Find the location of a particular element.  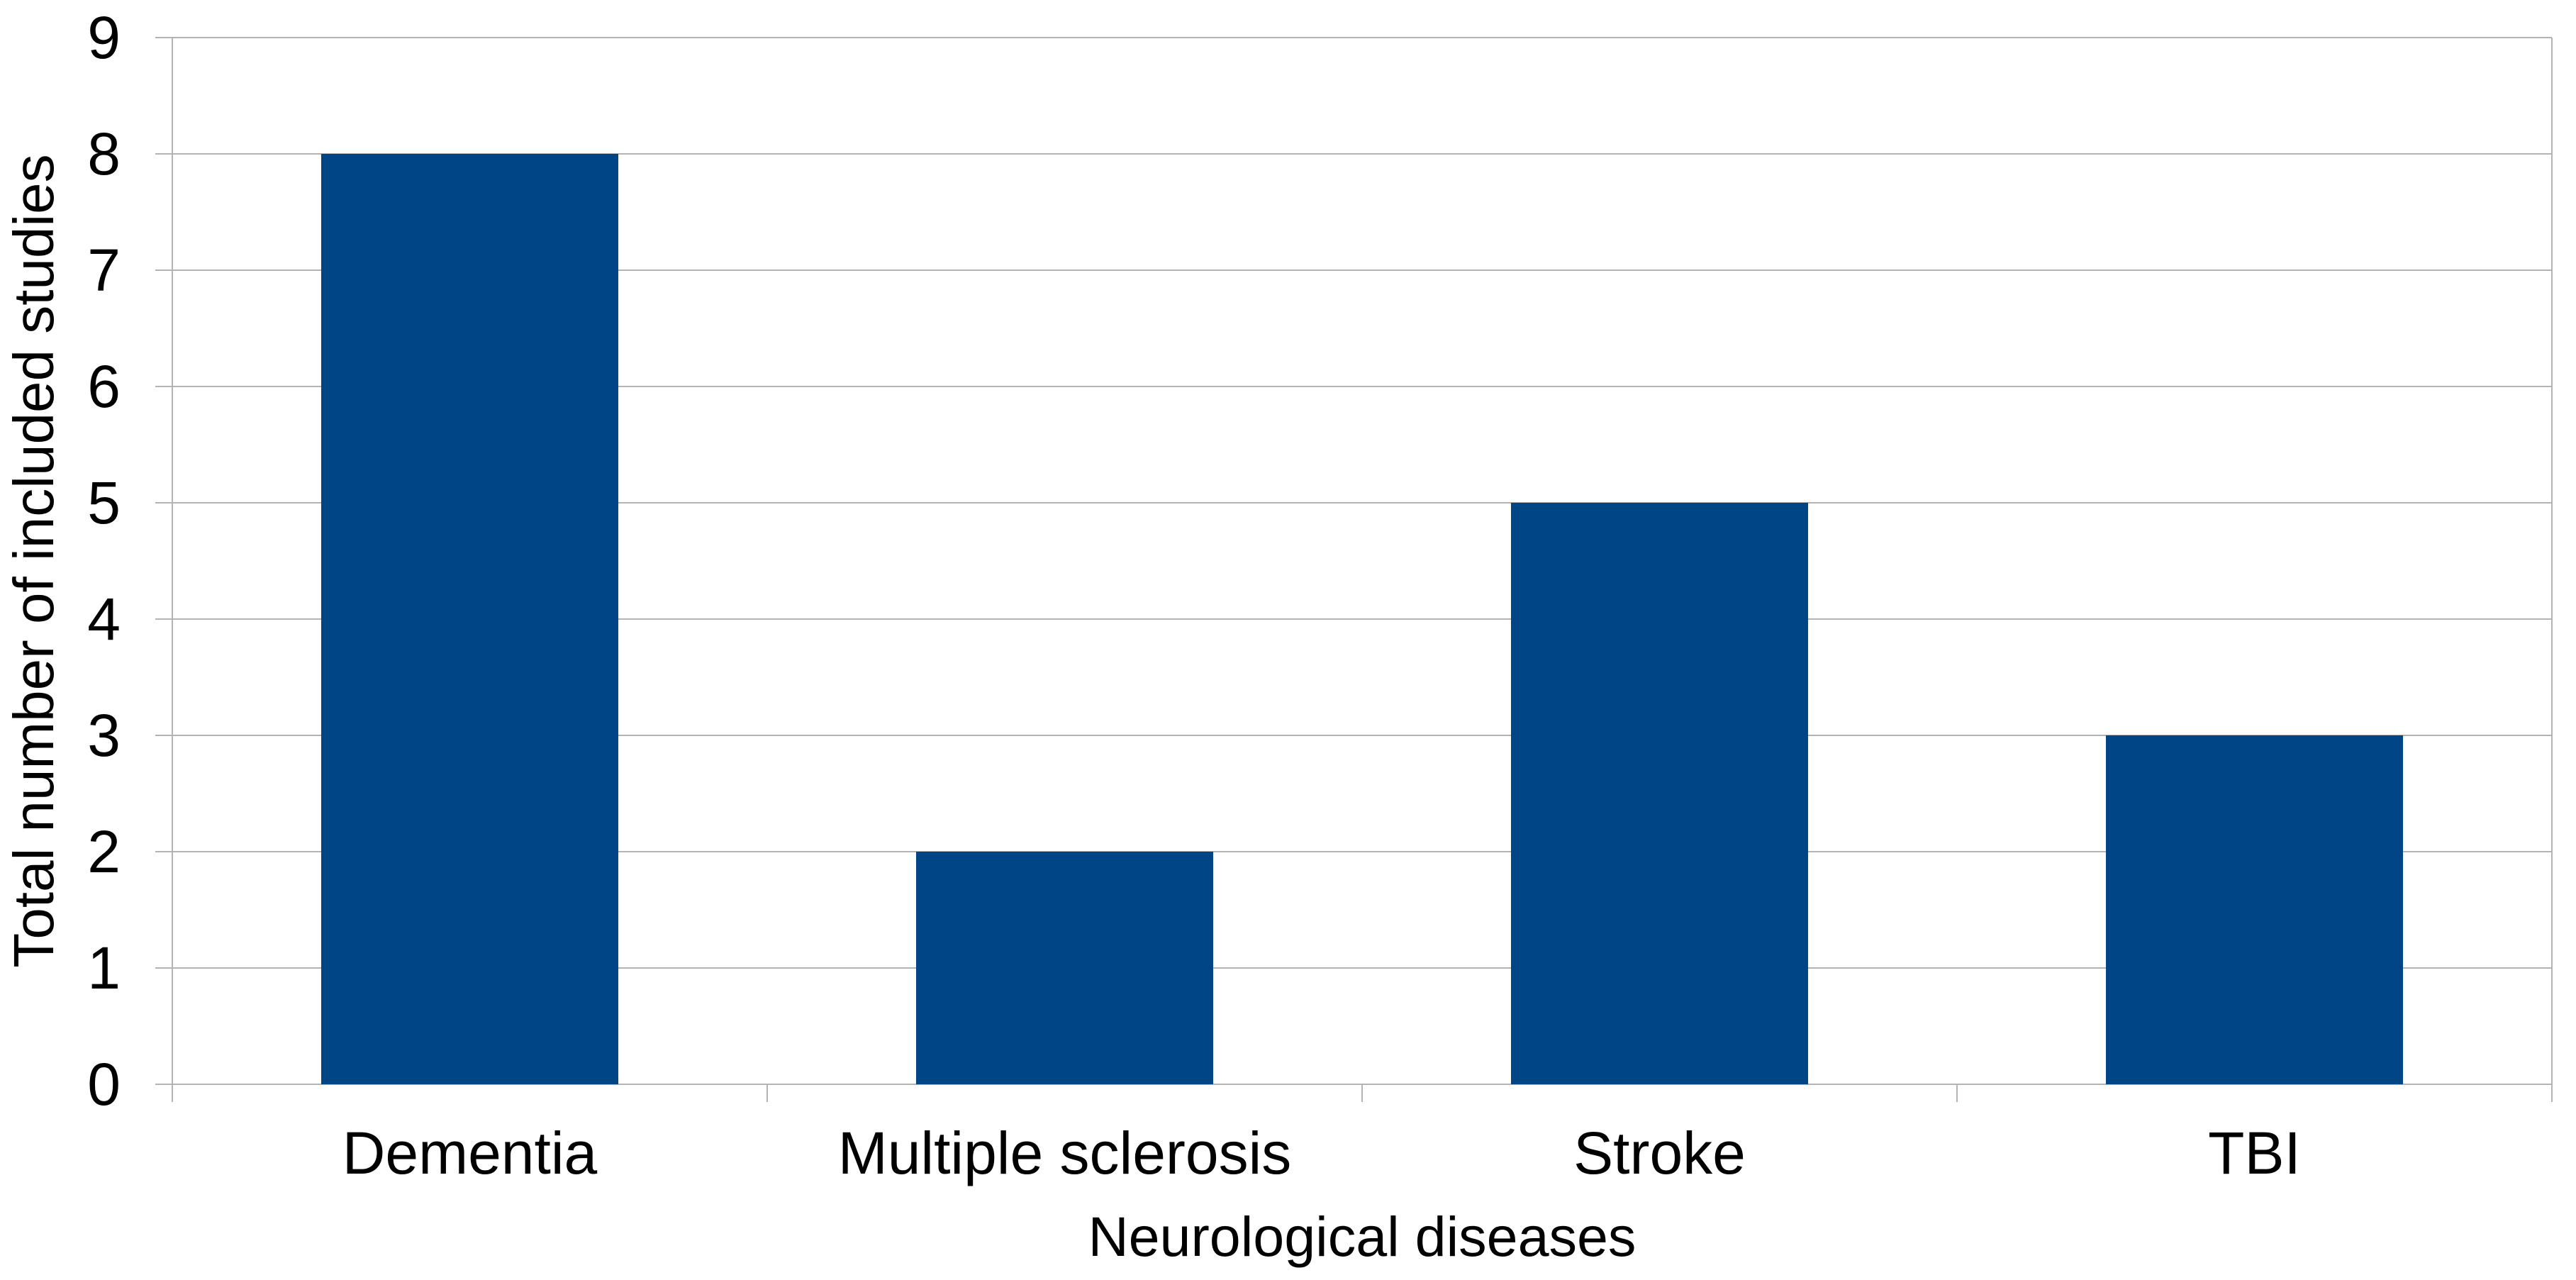

y-tick-label: 3 is located at coordinates (104, 735).